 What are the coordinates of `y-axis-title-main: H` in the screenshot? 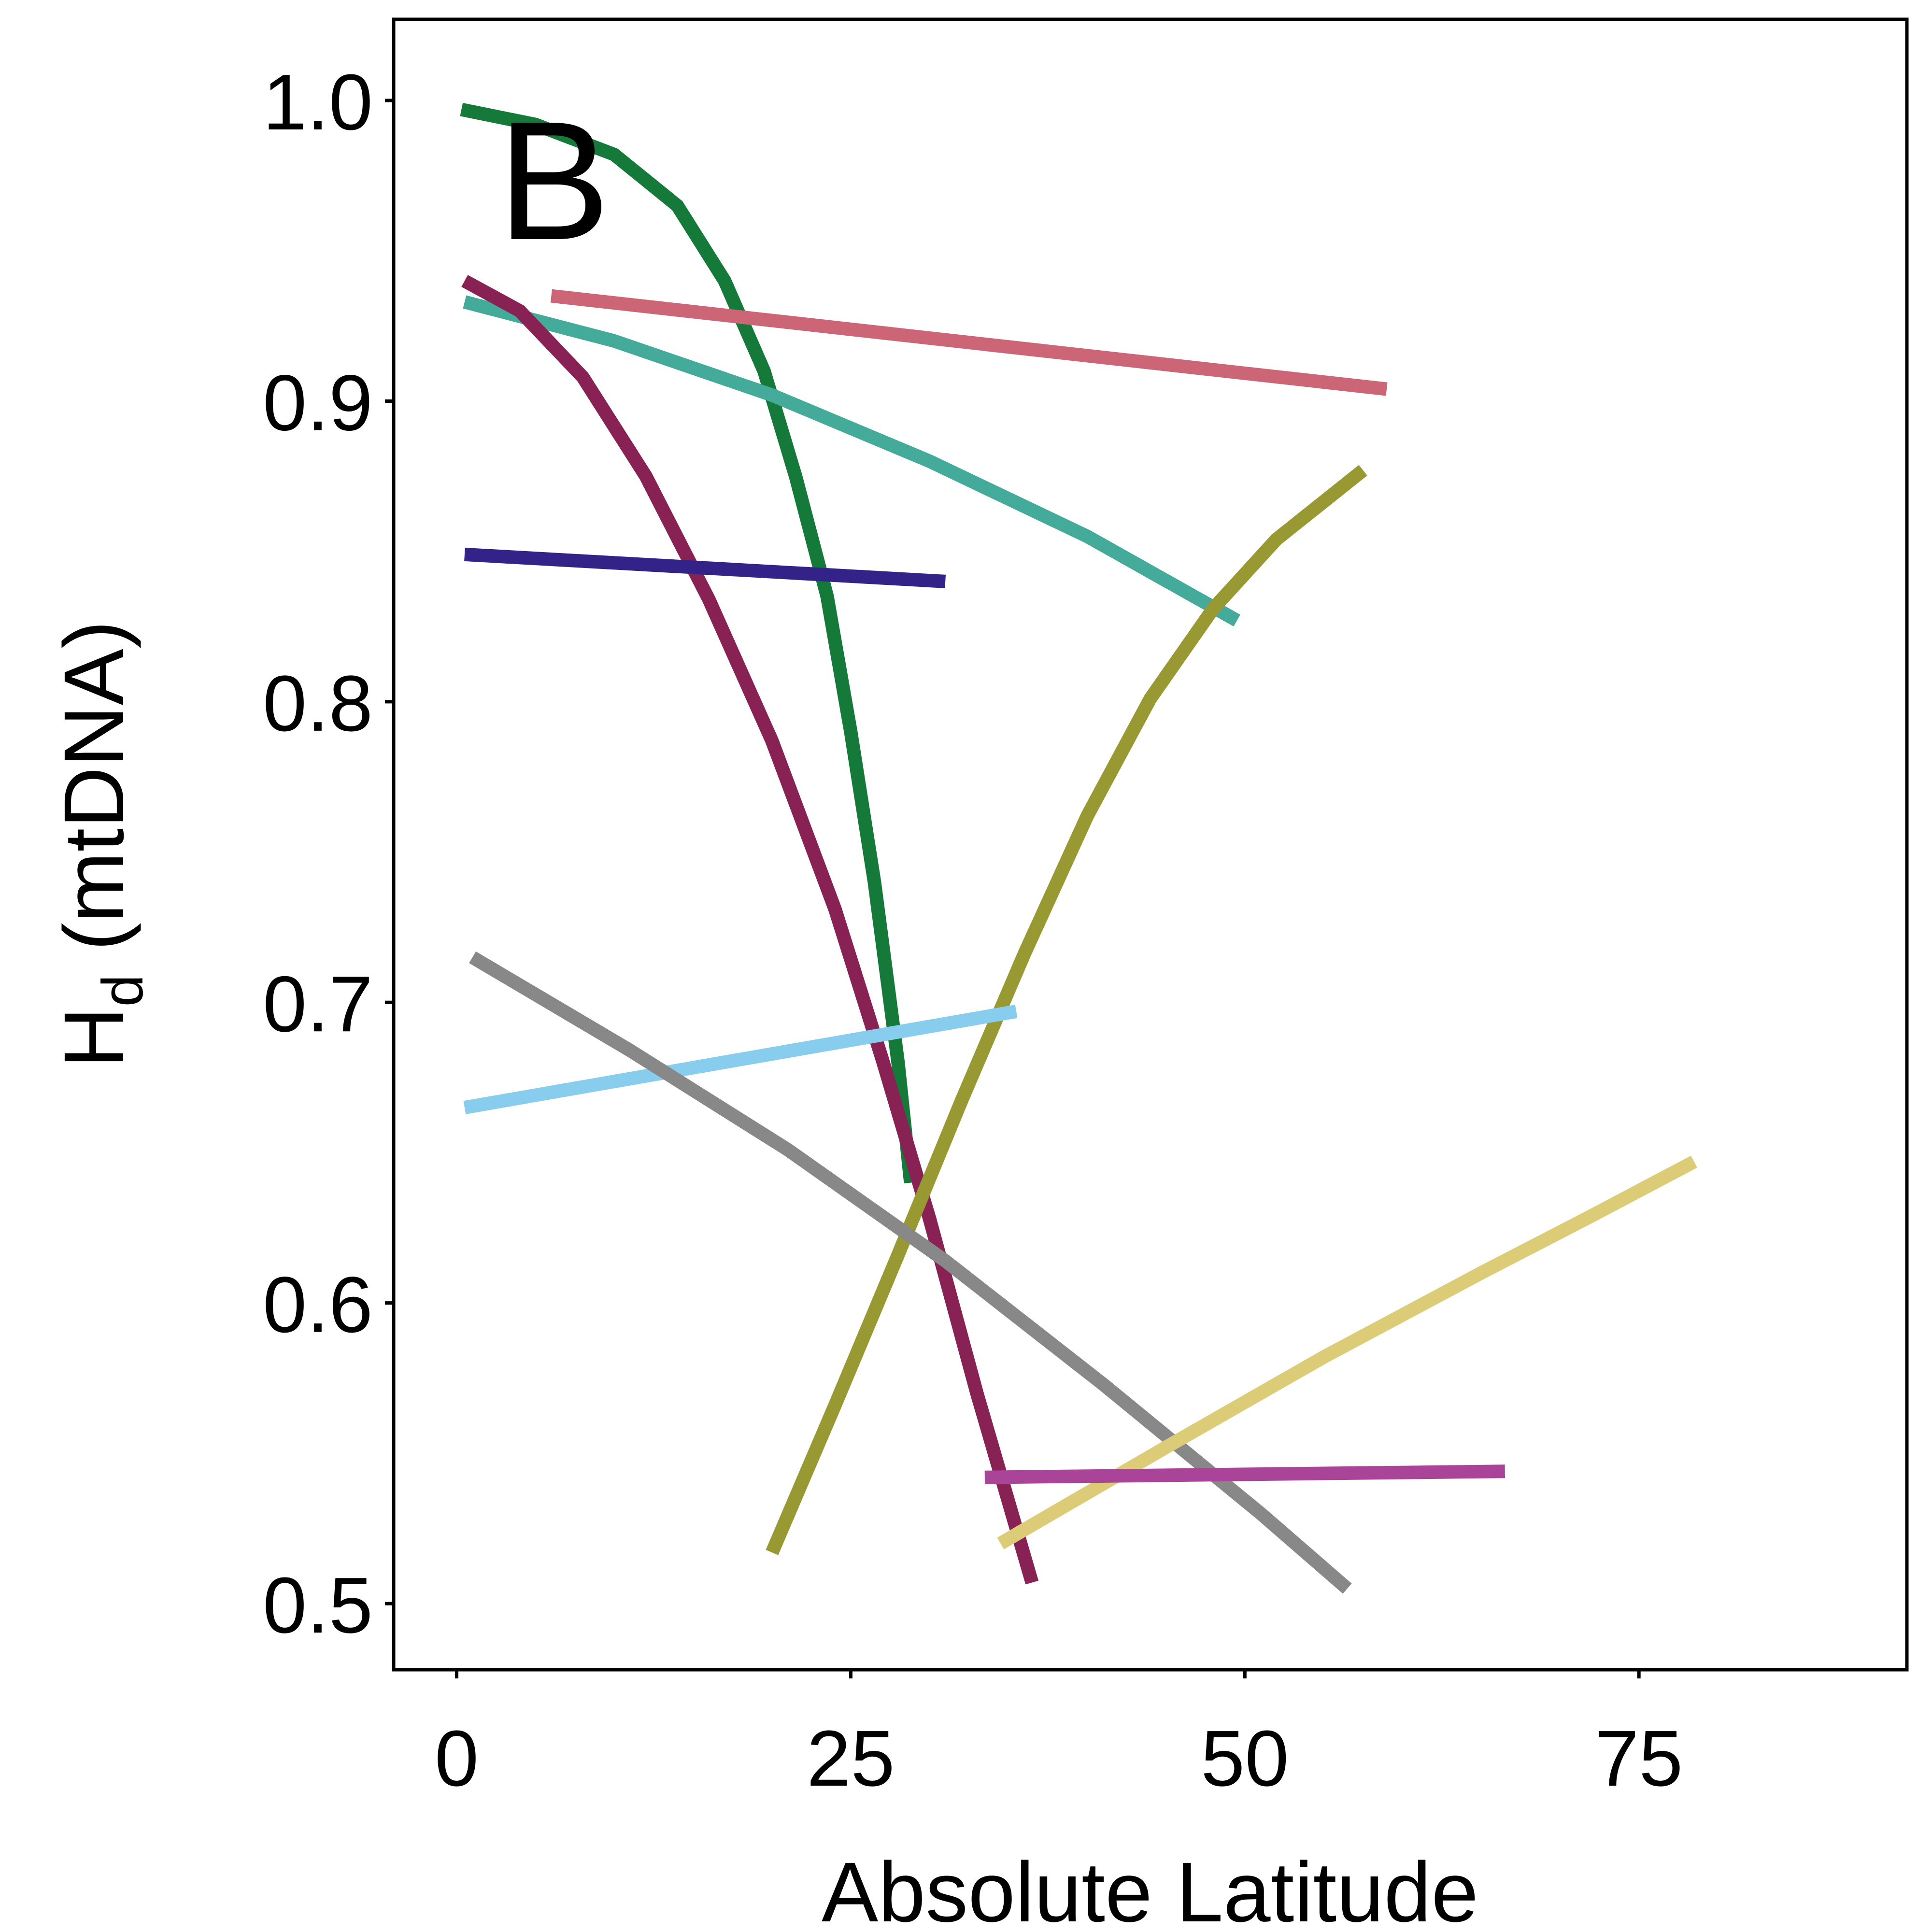 It's located at (94, 1037).